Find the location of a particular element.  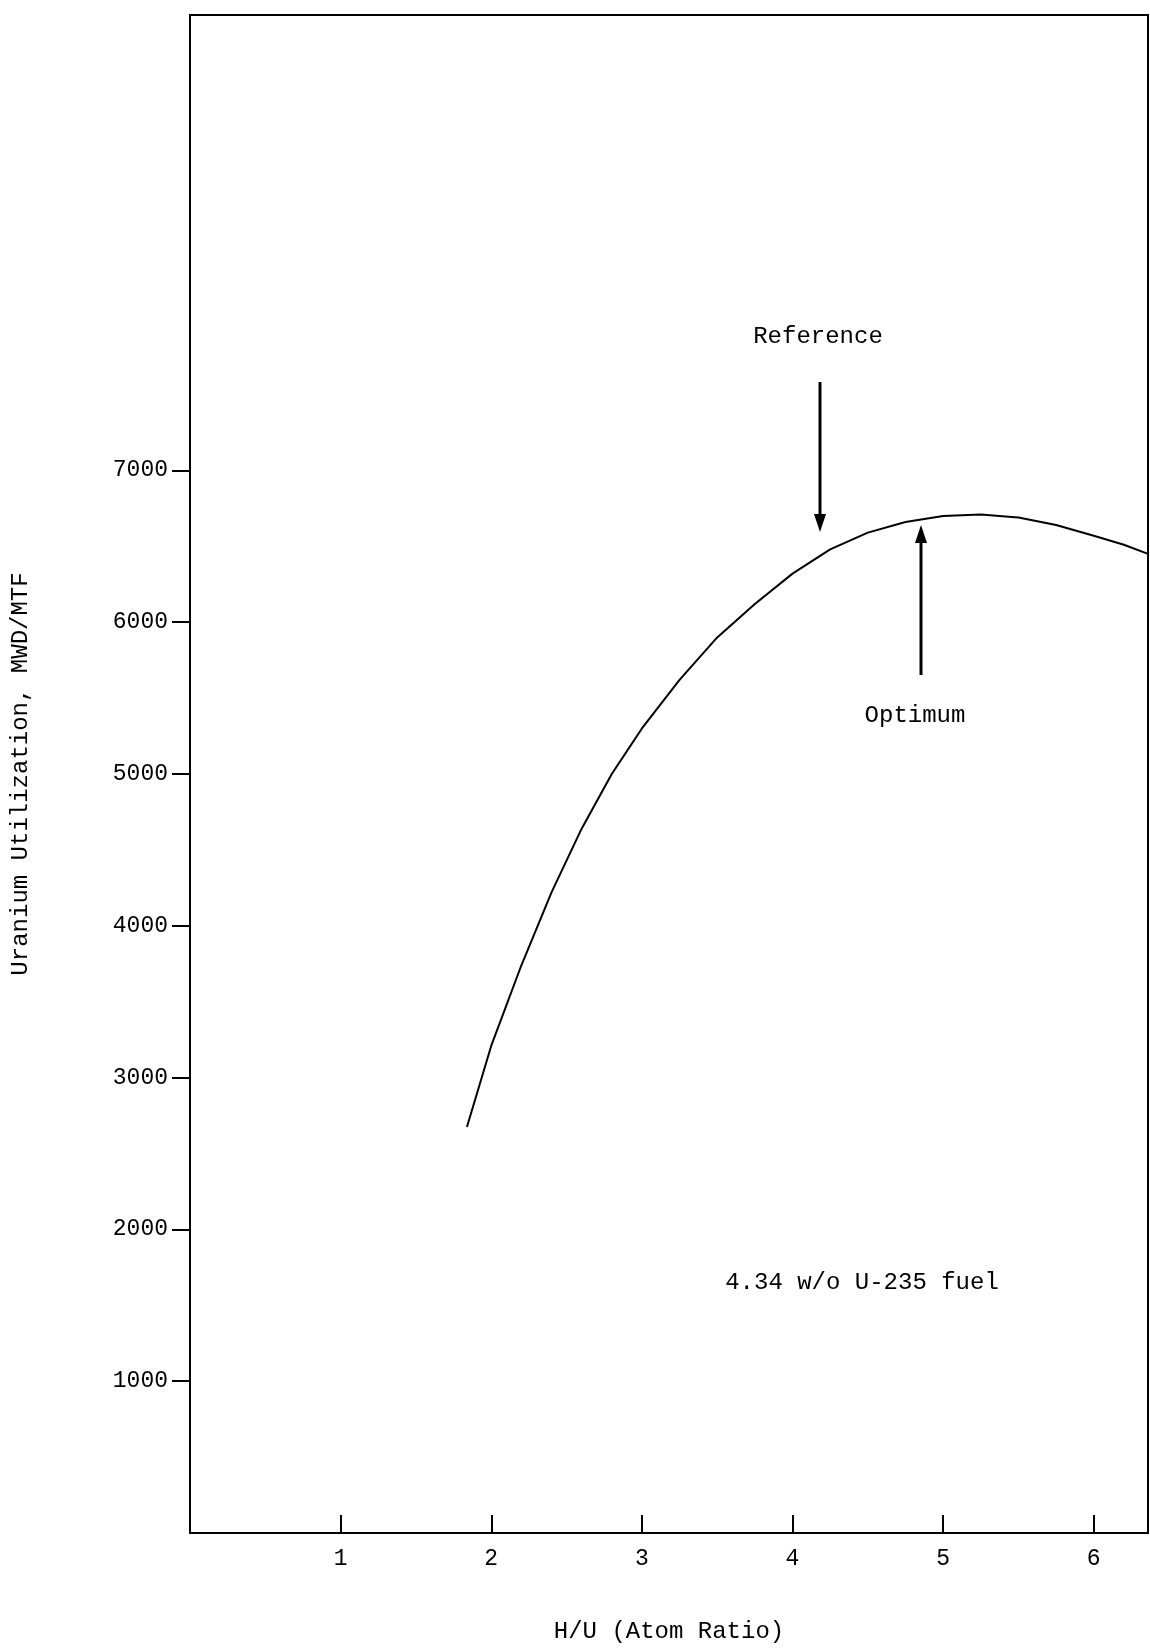

y-tick-label: 2000 is located at coordinates (140, 1229).